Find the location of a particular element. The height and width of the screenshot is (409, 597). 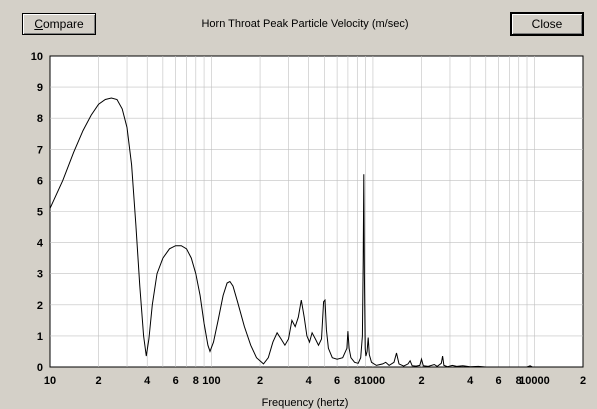

compare-button-label-underlined: C is located at coordinates (38, 24).